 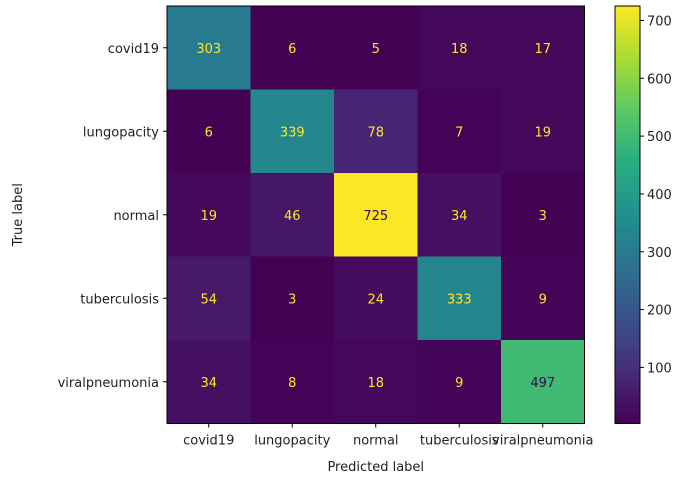 I want to click on y-tick-label: lungopacity, so click(x=121, y=132).